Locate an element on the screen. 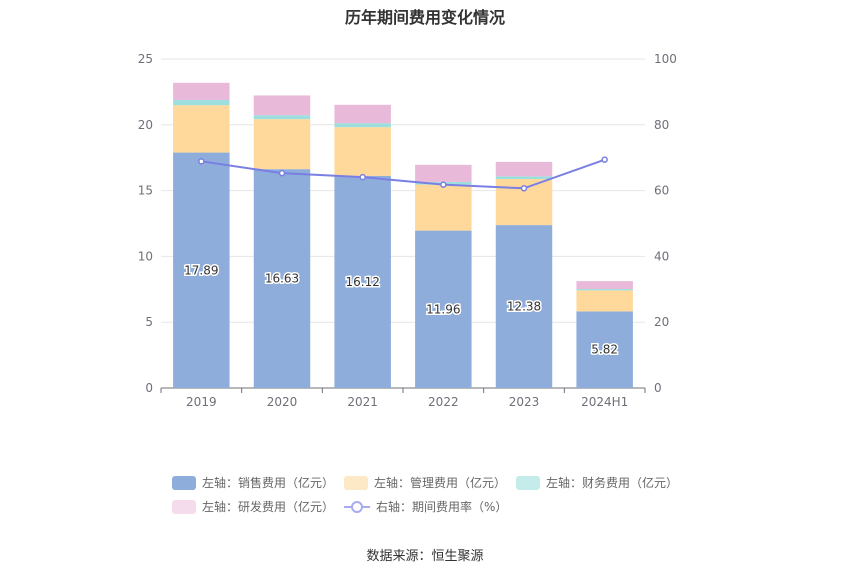  y-right-tick-label: 0 is located at coordinates (658, 388).